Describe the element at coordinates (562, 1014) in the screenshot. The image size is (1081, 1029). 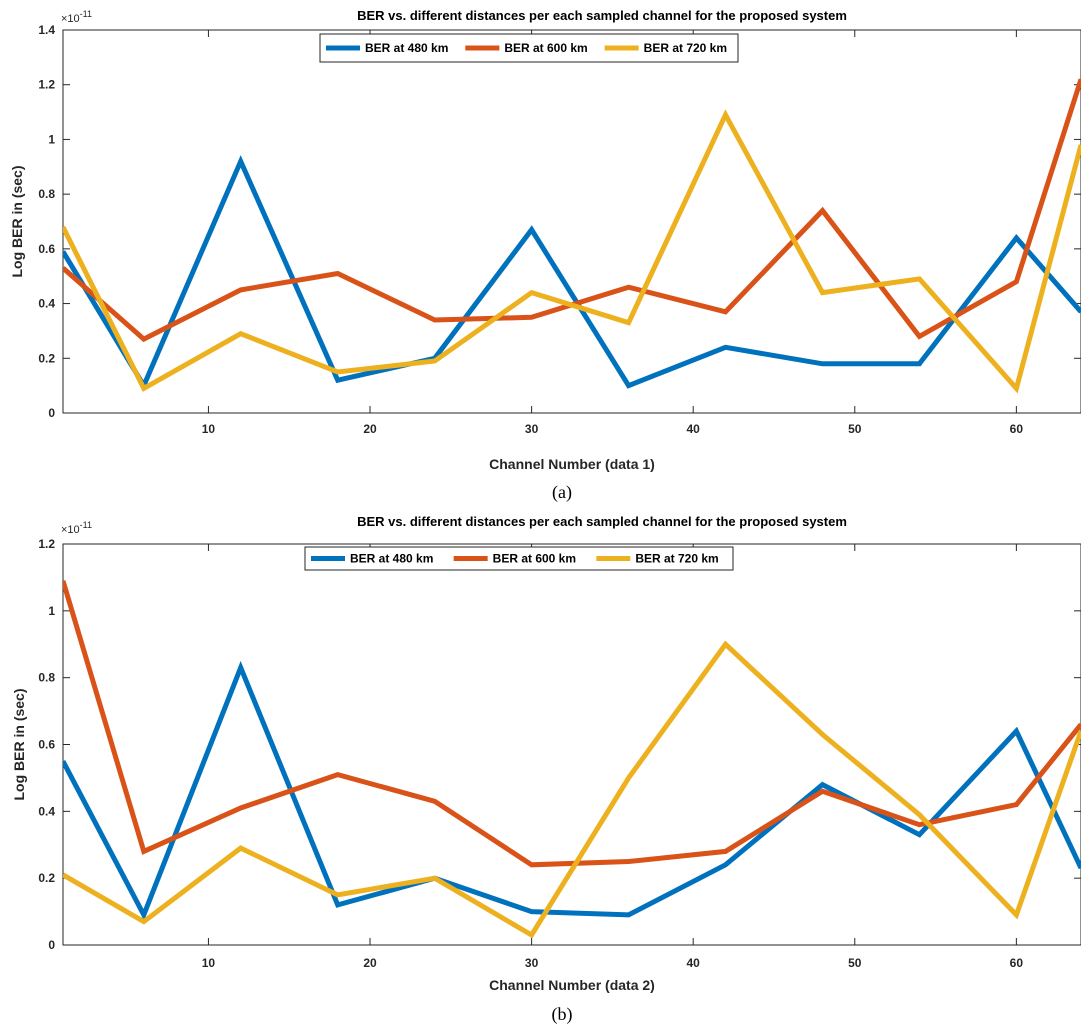
I see `figure-caption: (b)` at that location.